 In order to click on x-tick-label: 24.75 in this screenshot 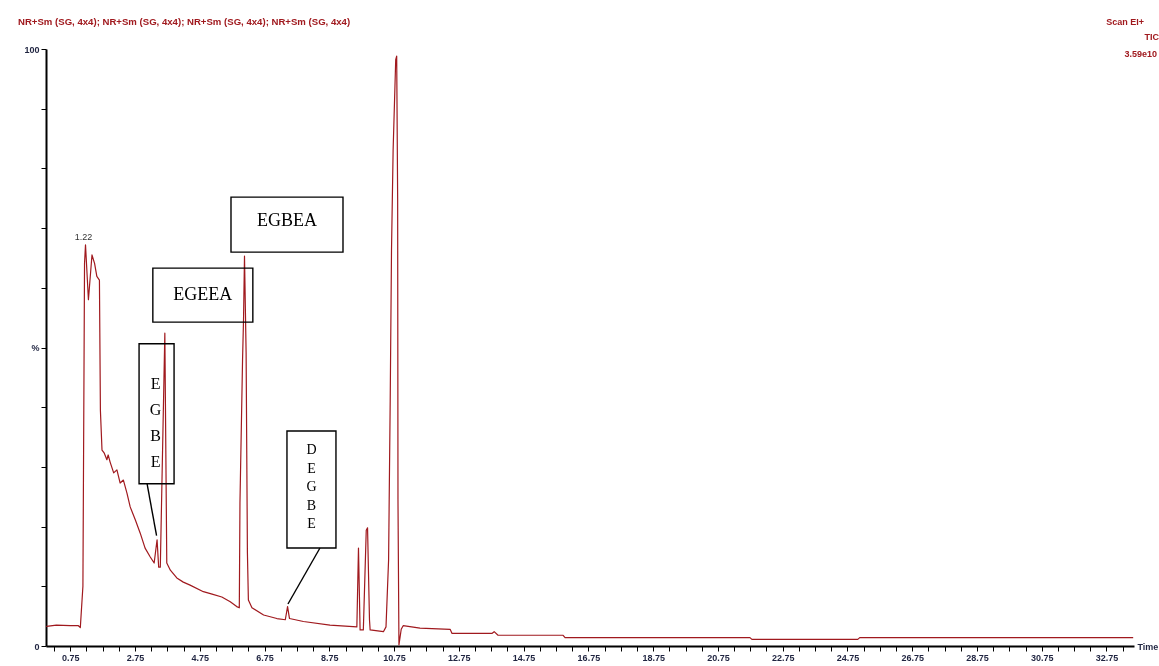, I will do `click(848, 657)`.